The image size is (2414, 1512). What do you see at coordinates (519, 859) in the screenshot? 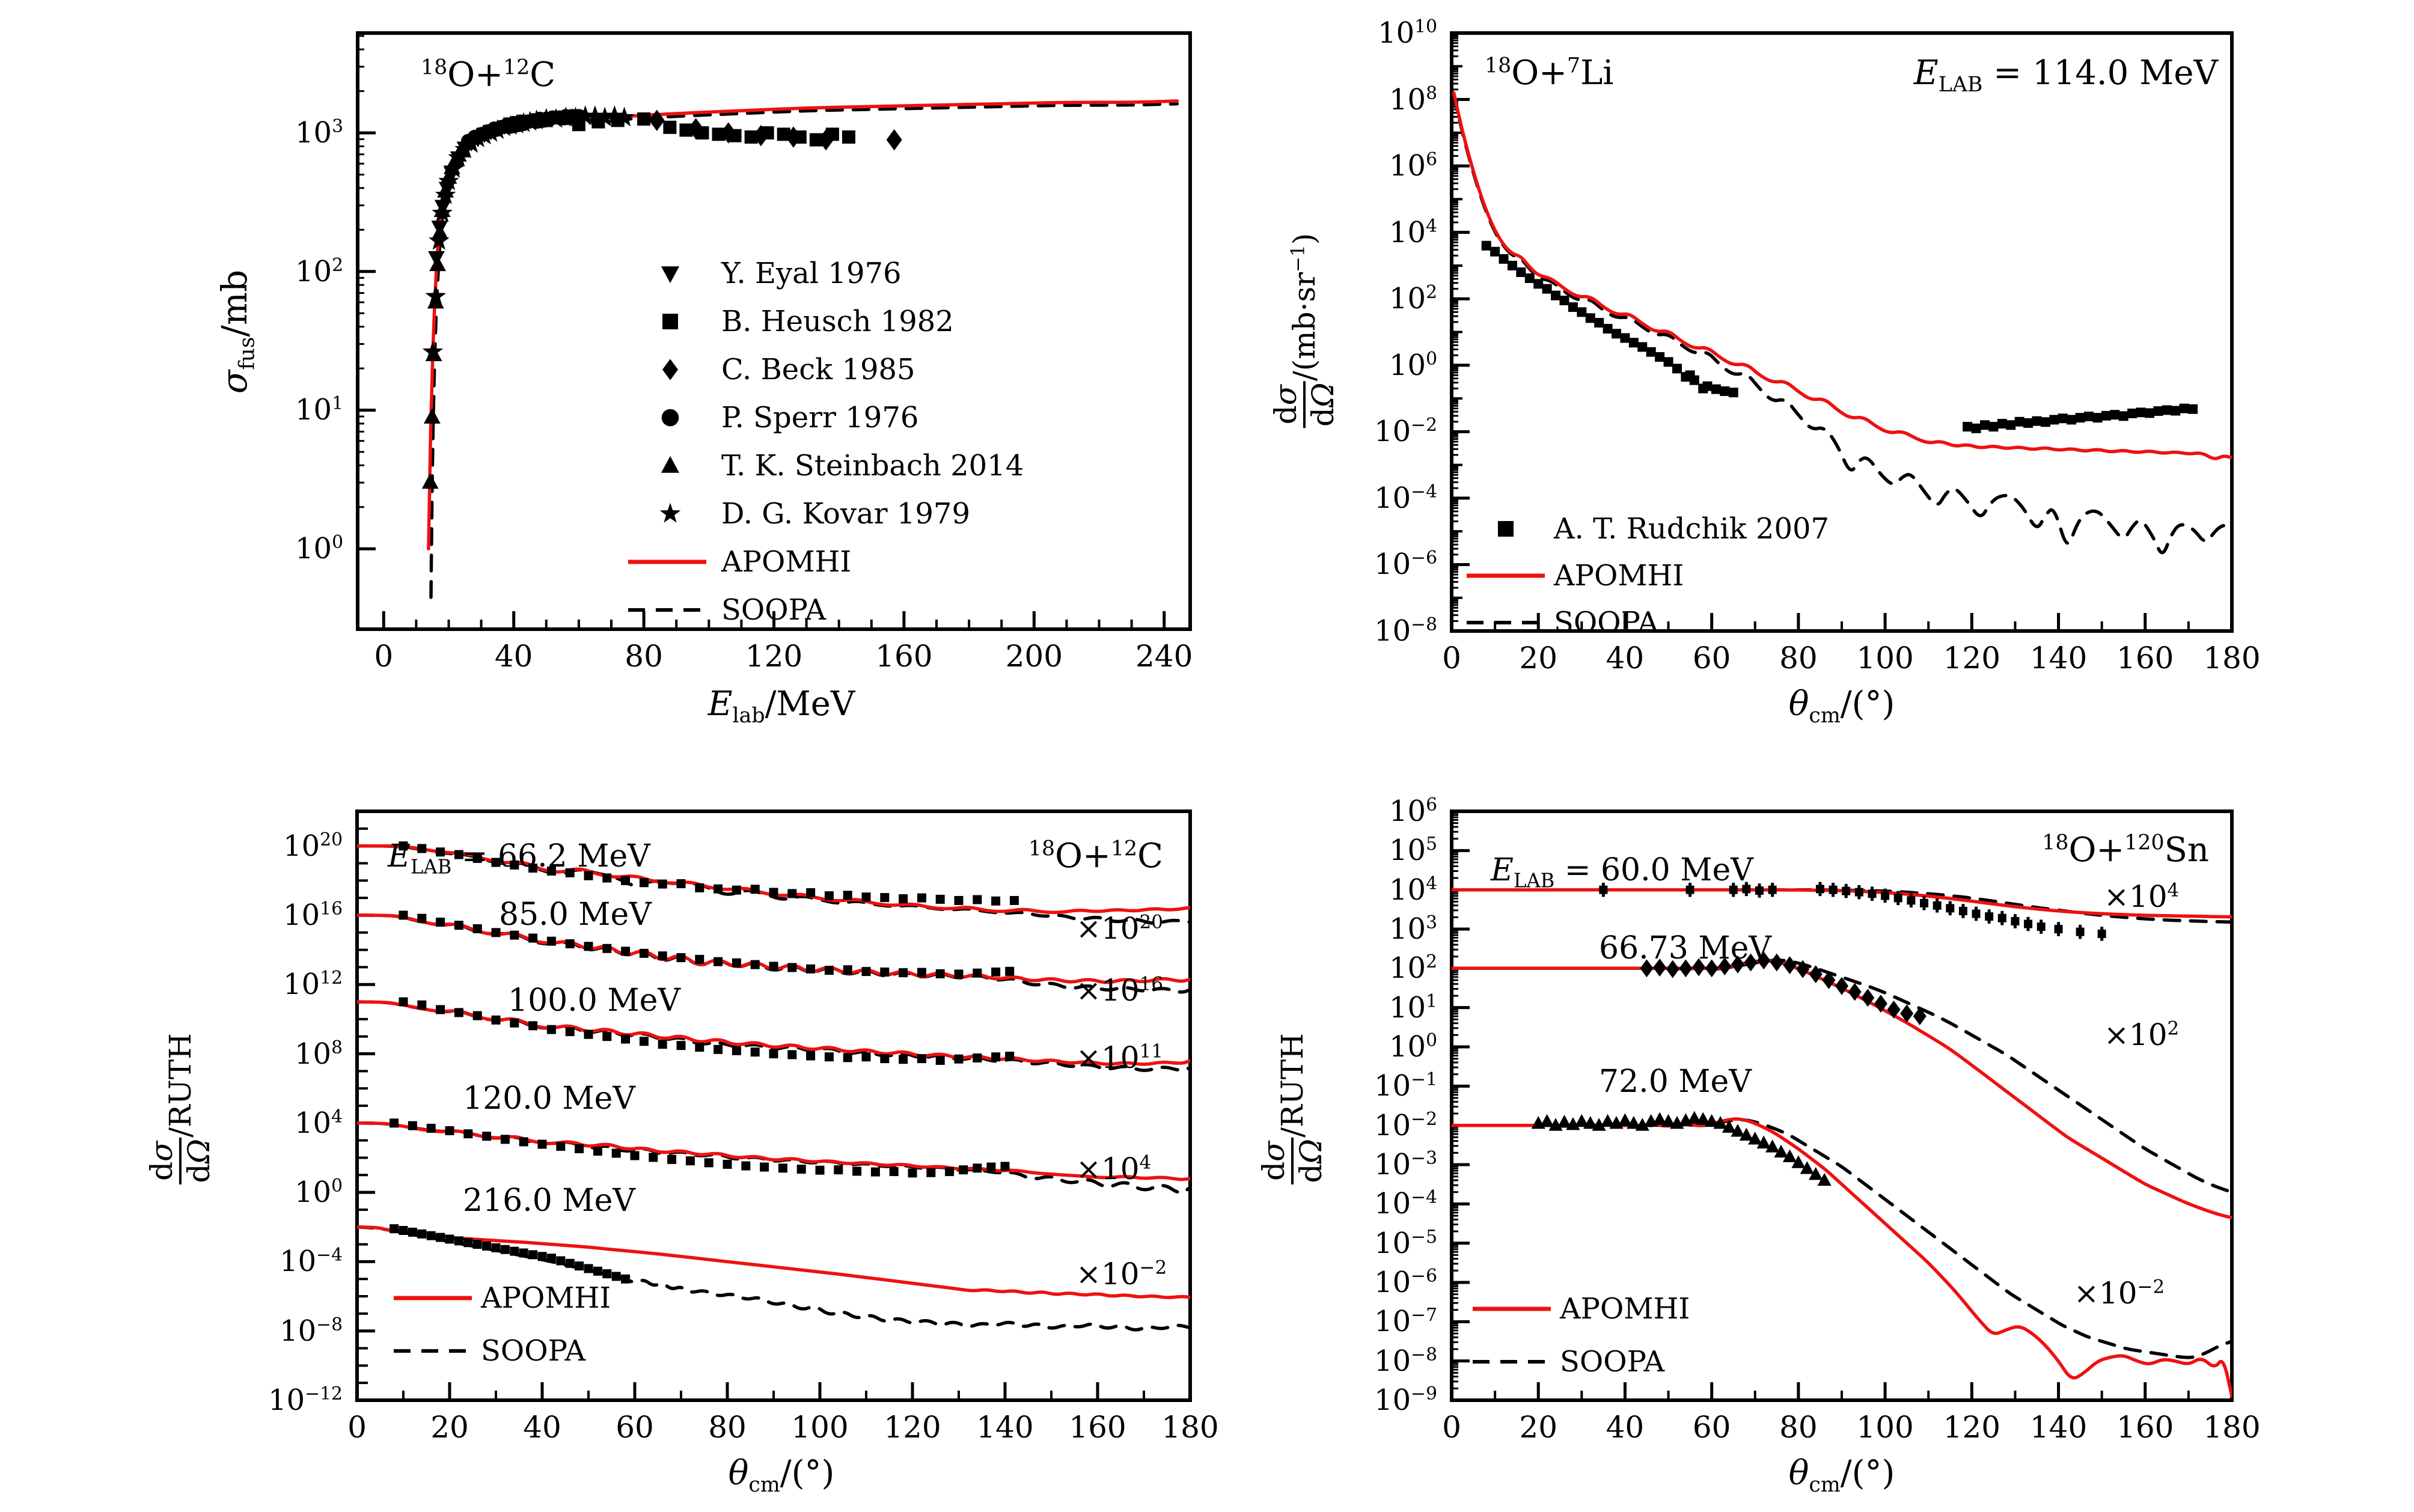
I see `annotation: ELAB = 66.2 MeV` at bounding box center [519, 859].